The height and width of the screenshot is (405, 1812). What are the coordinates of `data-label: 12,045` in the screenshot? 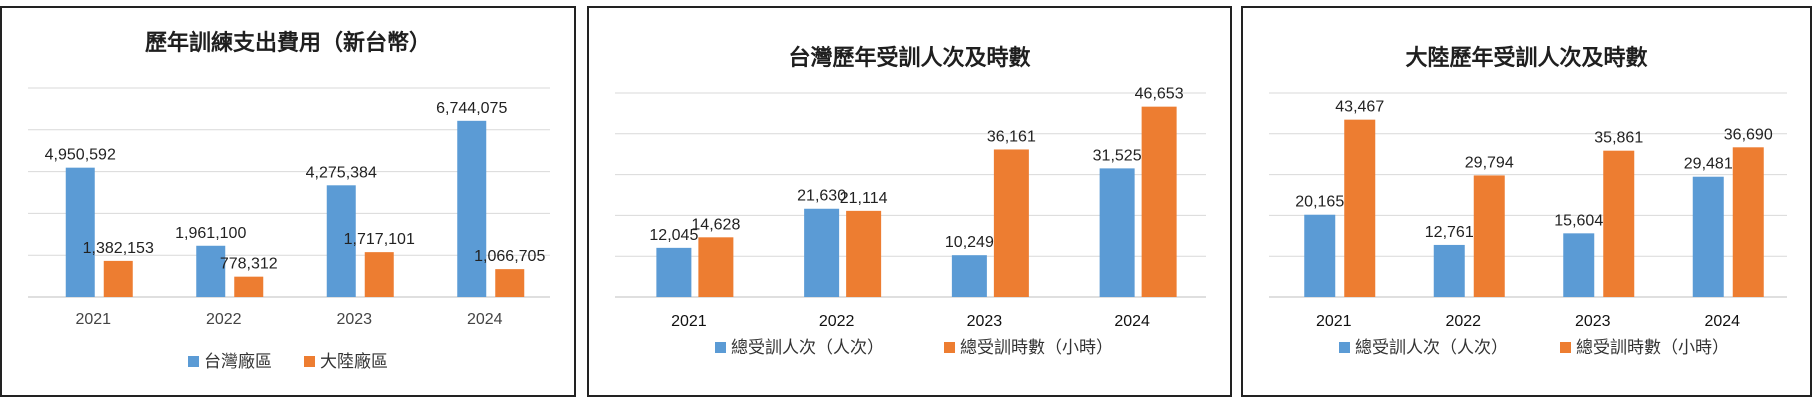 It's located at (673, 235).